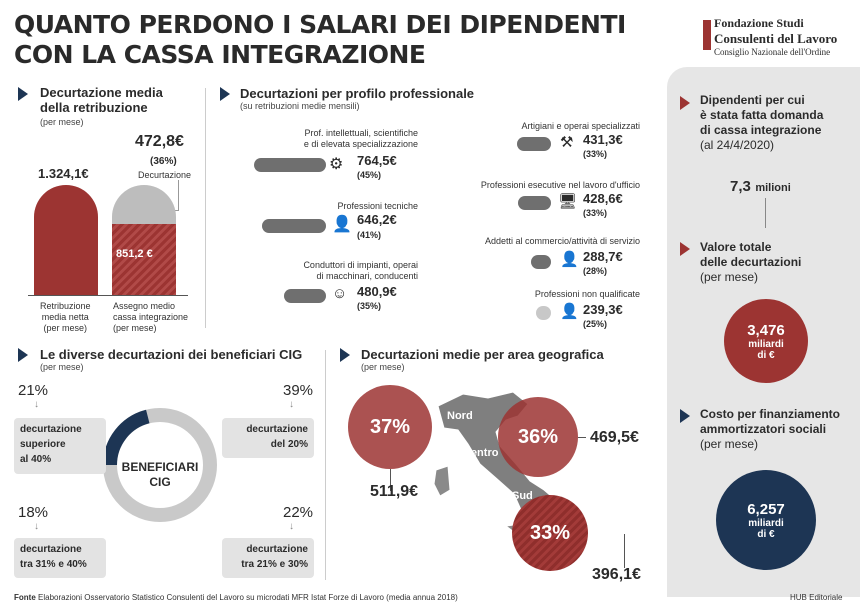 The height and width of the screenshot is (609, 860). Describe the element at coordinates (151, 317) in the screenshot. I see `bar2-label-2: cassa integrazione` at that location.